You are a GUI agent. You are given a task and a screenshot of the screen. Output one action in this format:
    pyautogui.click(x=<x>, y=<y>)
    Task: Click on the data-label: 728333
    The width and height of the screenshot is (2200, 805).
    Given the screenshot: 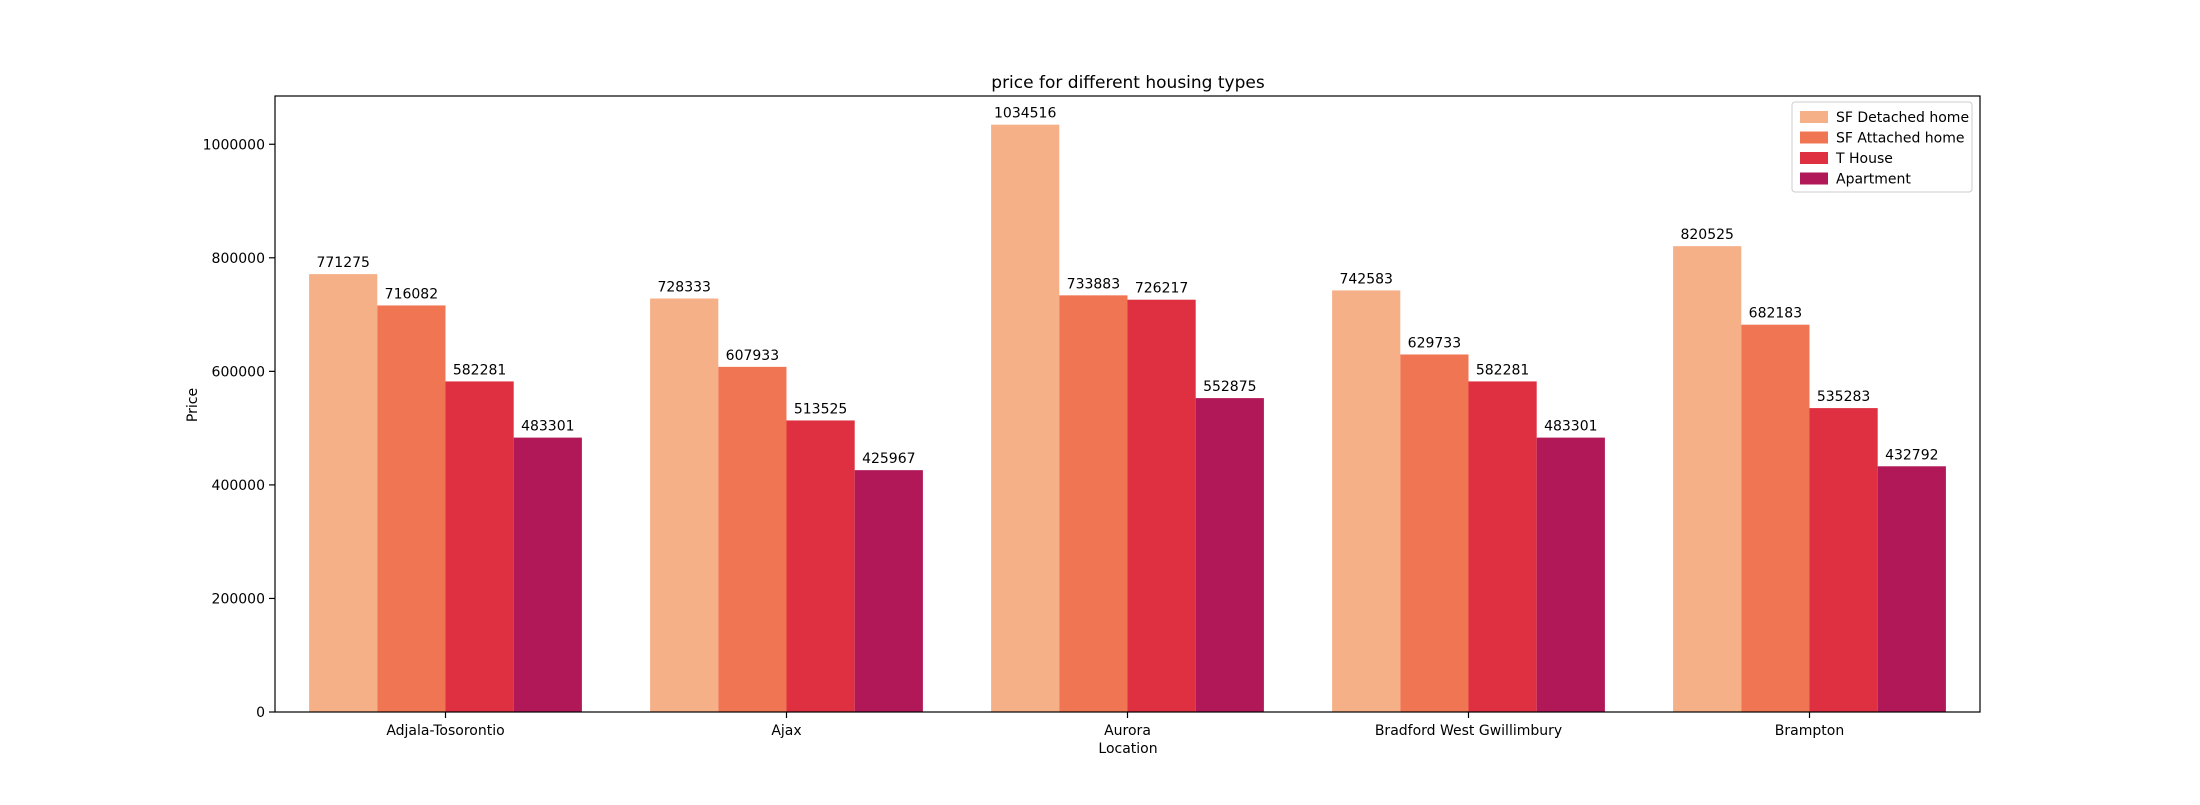 What is the action you would take?
    pyautogui.click(x=683, y=287)
    